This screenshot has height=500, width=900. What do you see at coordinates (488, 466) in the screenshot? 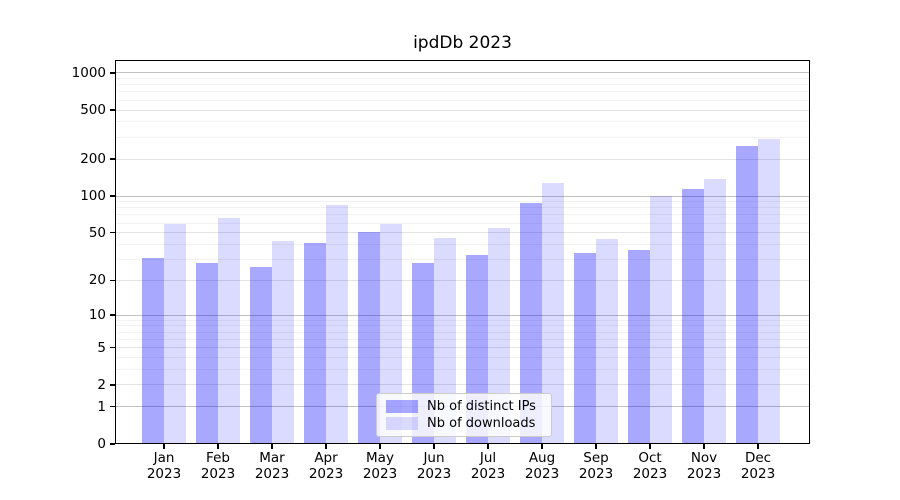
I see `x-tick-label-jul: Jul 2023` at bounding box center [488, 466].